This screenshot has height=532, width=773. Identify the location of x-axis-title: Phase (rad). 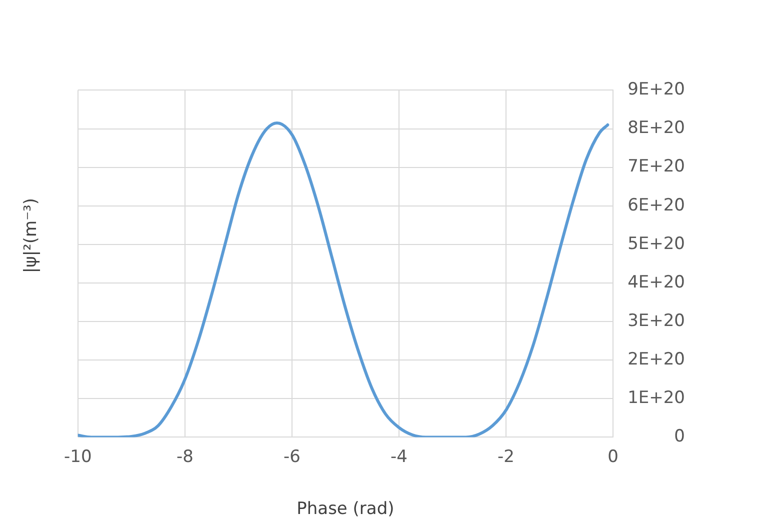
(345, 509).